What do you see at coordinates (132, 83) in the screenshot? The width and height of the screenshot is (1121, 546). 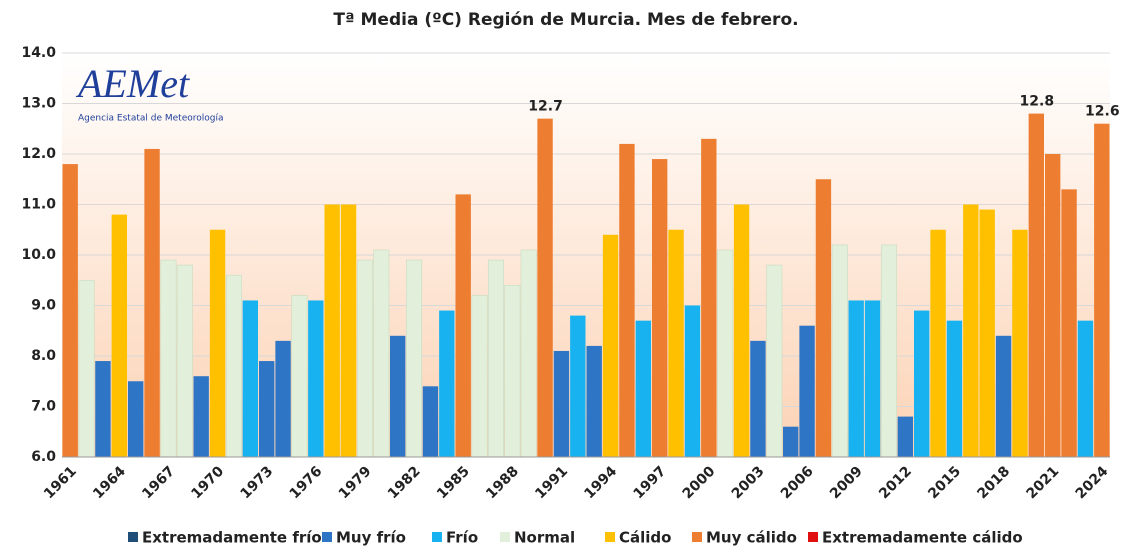 I see `logo-name: AEMet` at bounding box center [132, 83].